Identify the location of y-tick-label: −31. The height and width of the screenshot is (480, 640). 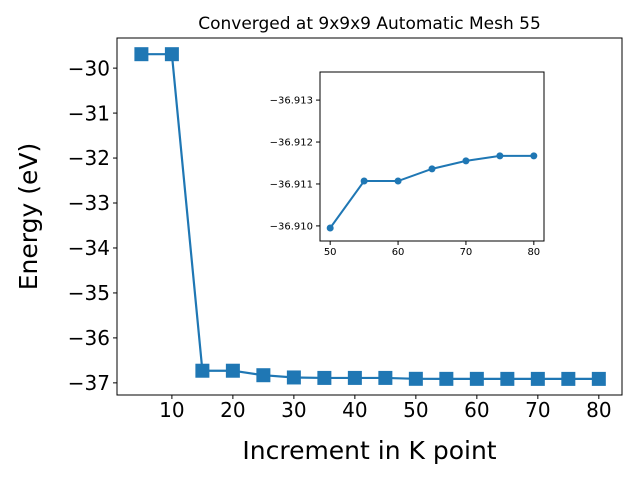
(89, 113).